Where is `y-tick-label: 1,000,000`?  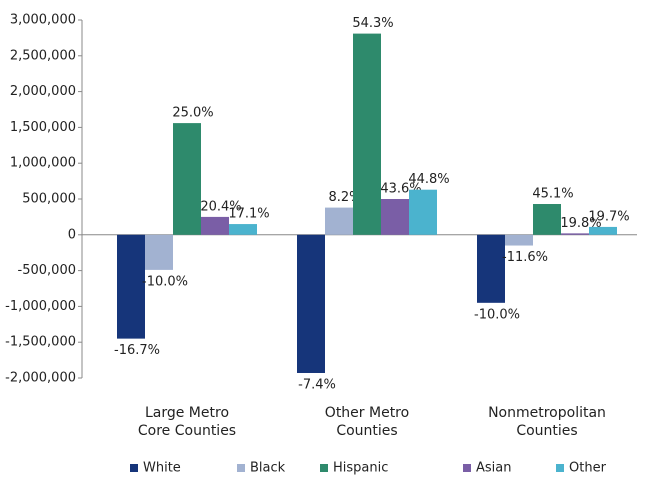 y-tick-label: 1,000,000 is located at coordinates (43, 163).